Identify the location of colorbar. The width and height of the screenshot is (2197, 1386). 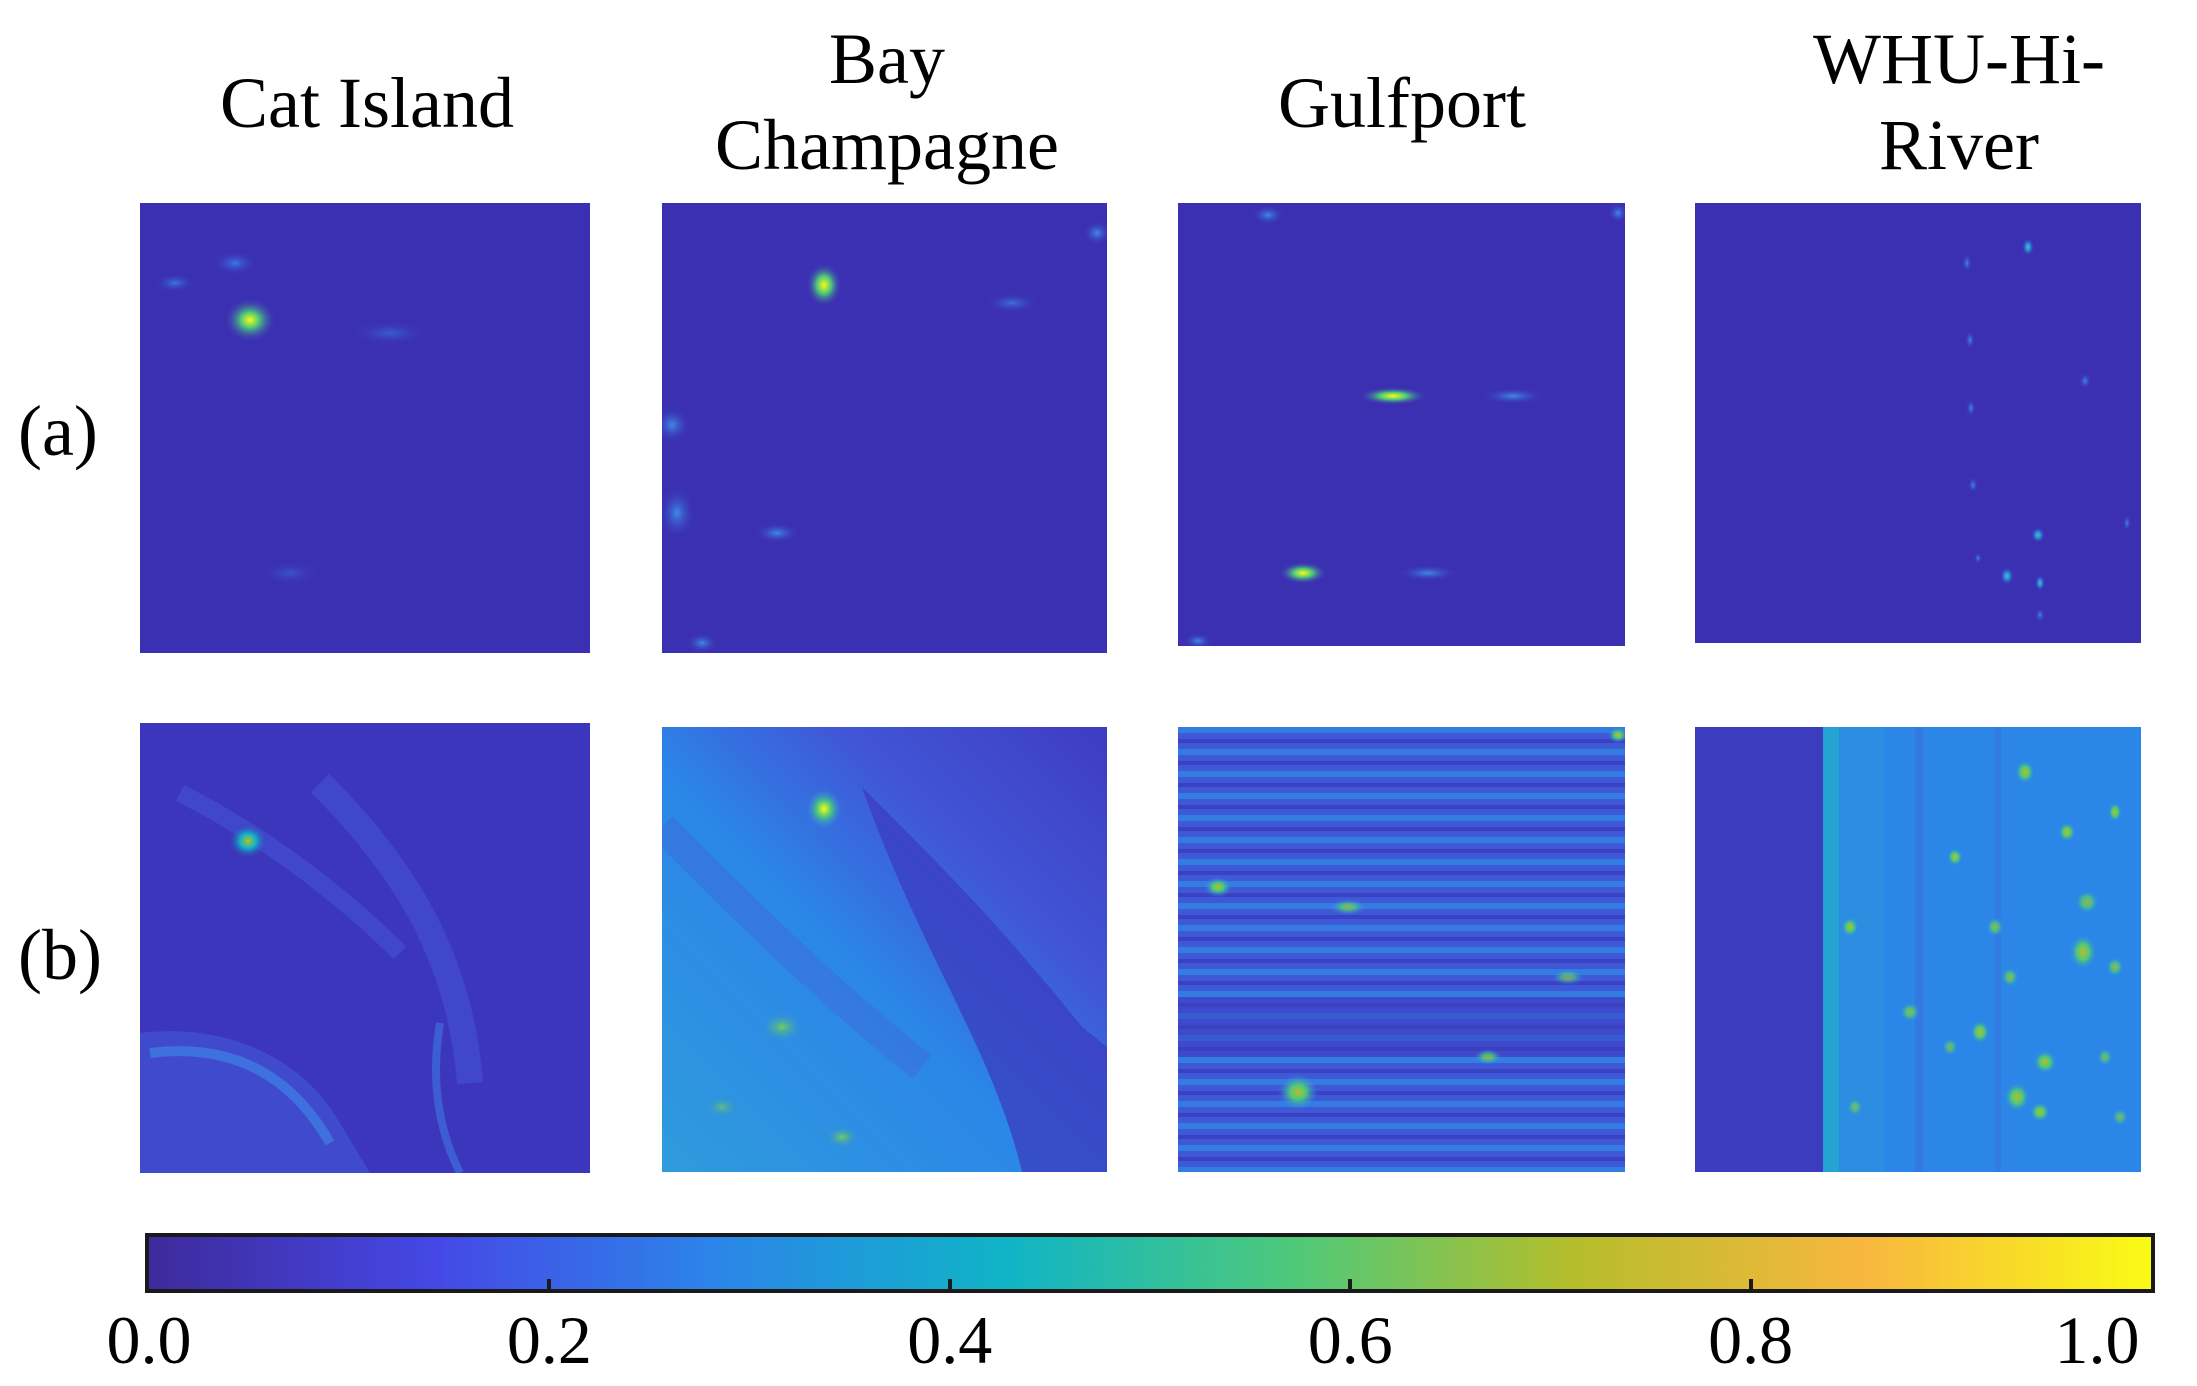
(1150, 1263).